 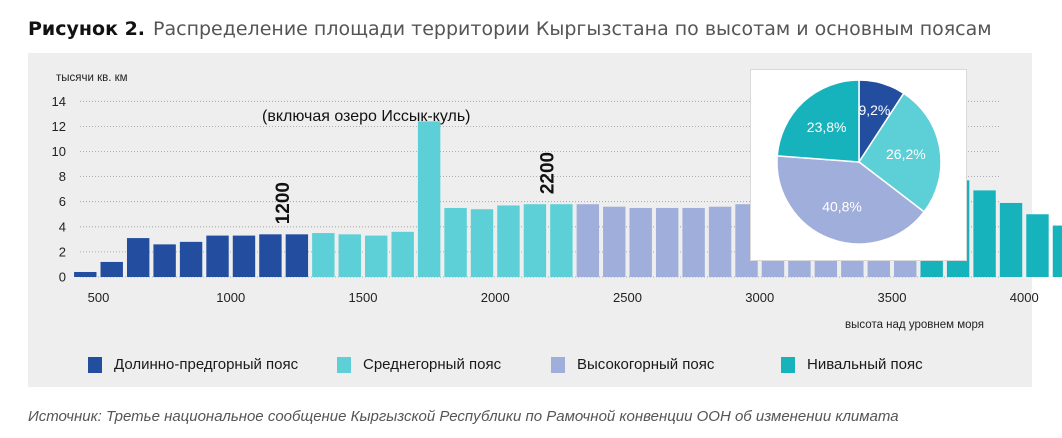 What do you see at coordinates (759, 297) in the screenshot?
I see `x-tick-label: 3000` at bounding box center [759, 297].